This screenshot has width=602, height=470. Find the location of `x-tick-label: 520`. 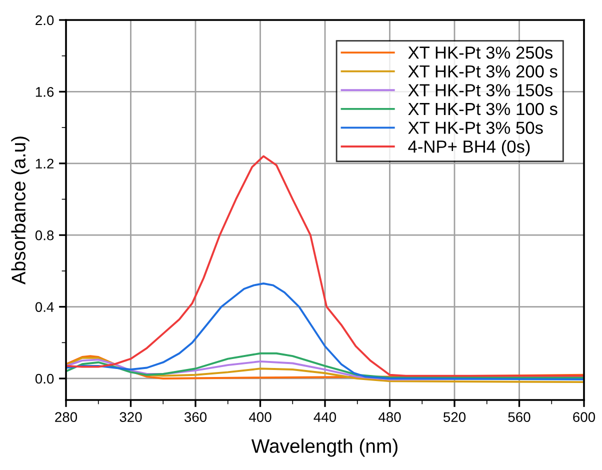

x-tick-label: 520 is located at coordinates (454, 417).